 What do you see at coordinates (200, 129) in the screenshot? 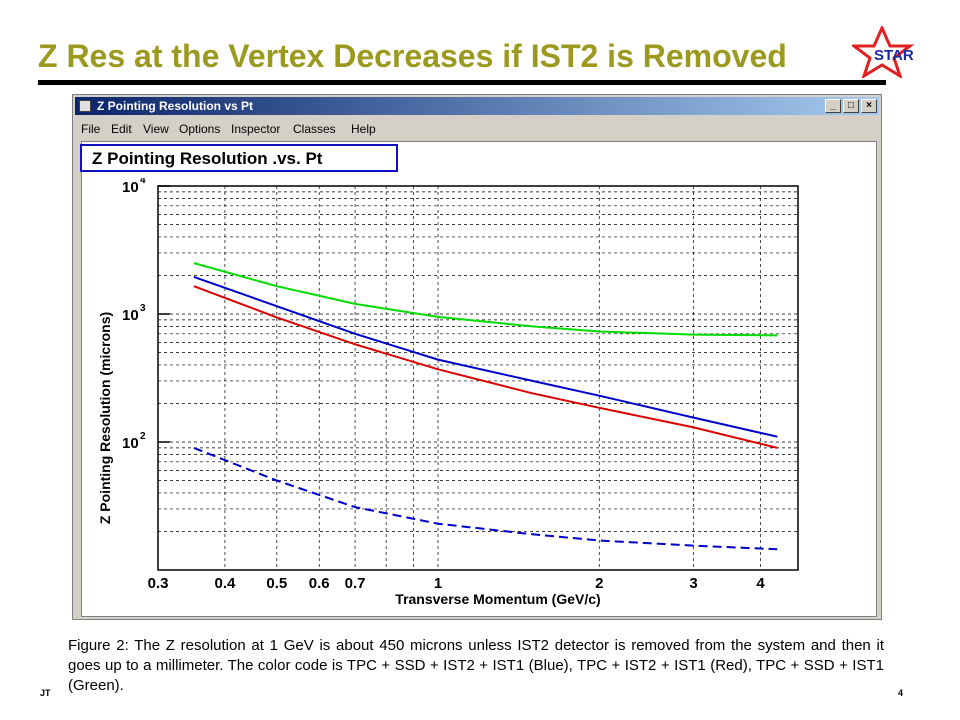
I see `menu-options: Options` at bounding box center [200, 129].